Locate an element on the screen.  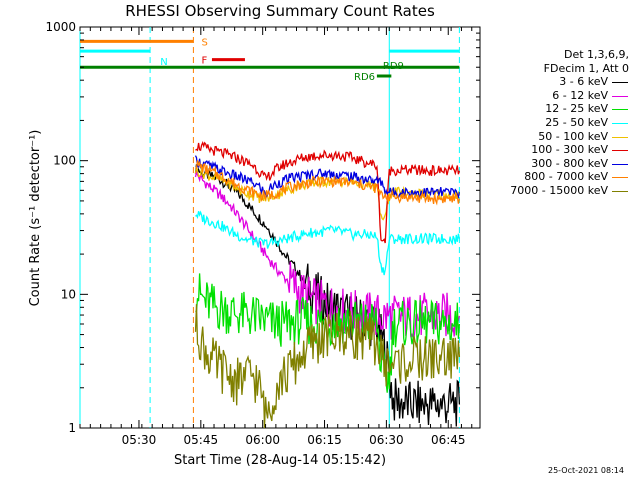
flag-bars is located at coordinates (270, 58).